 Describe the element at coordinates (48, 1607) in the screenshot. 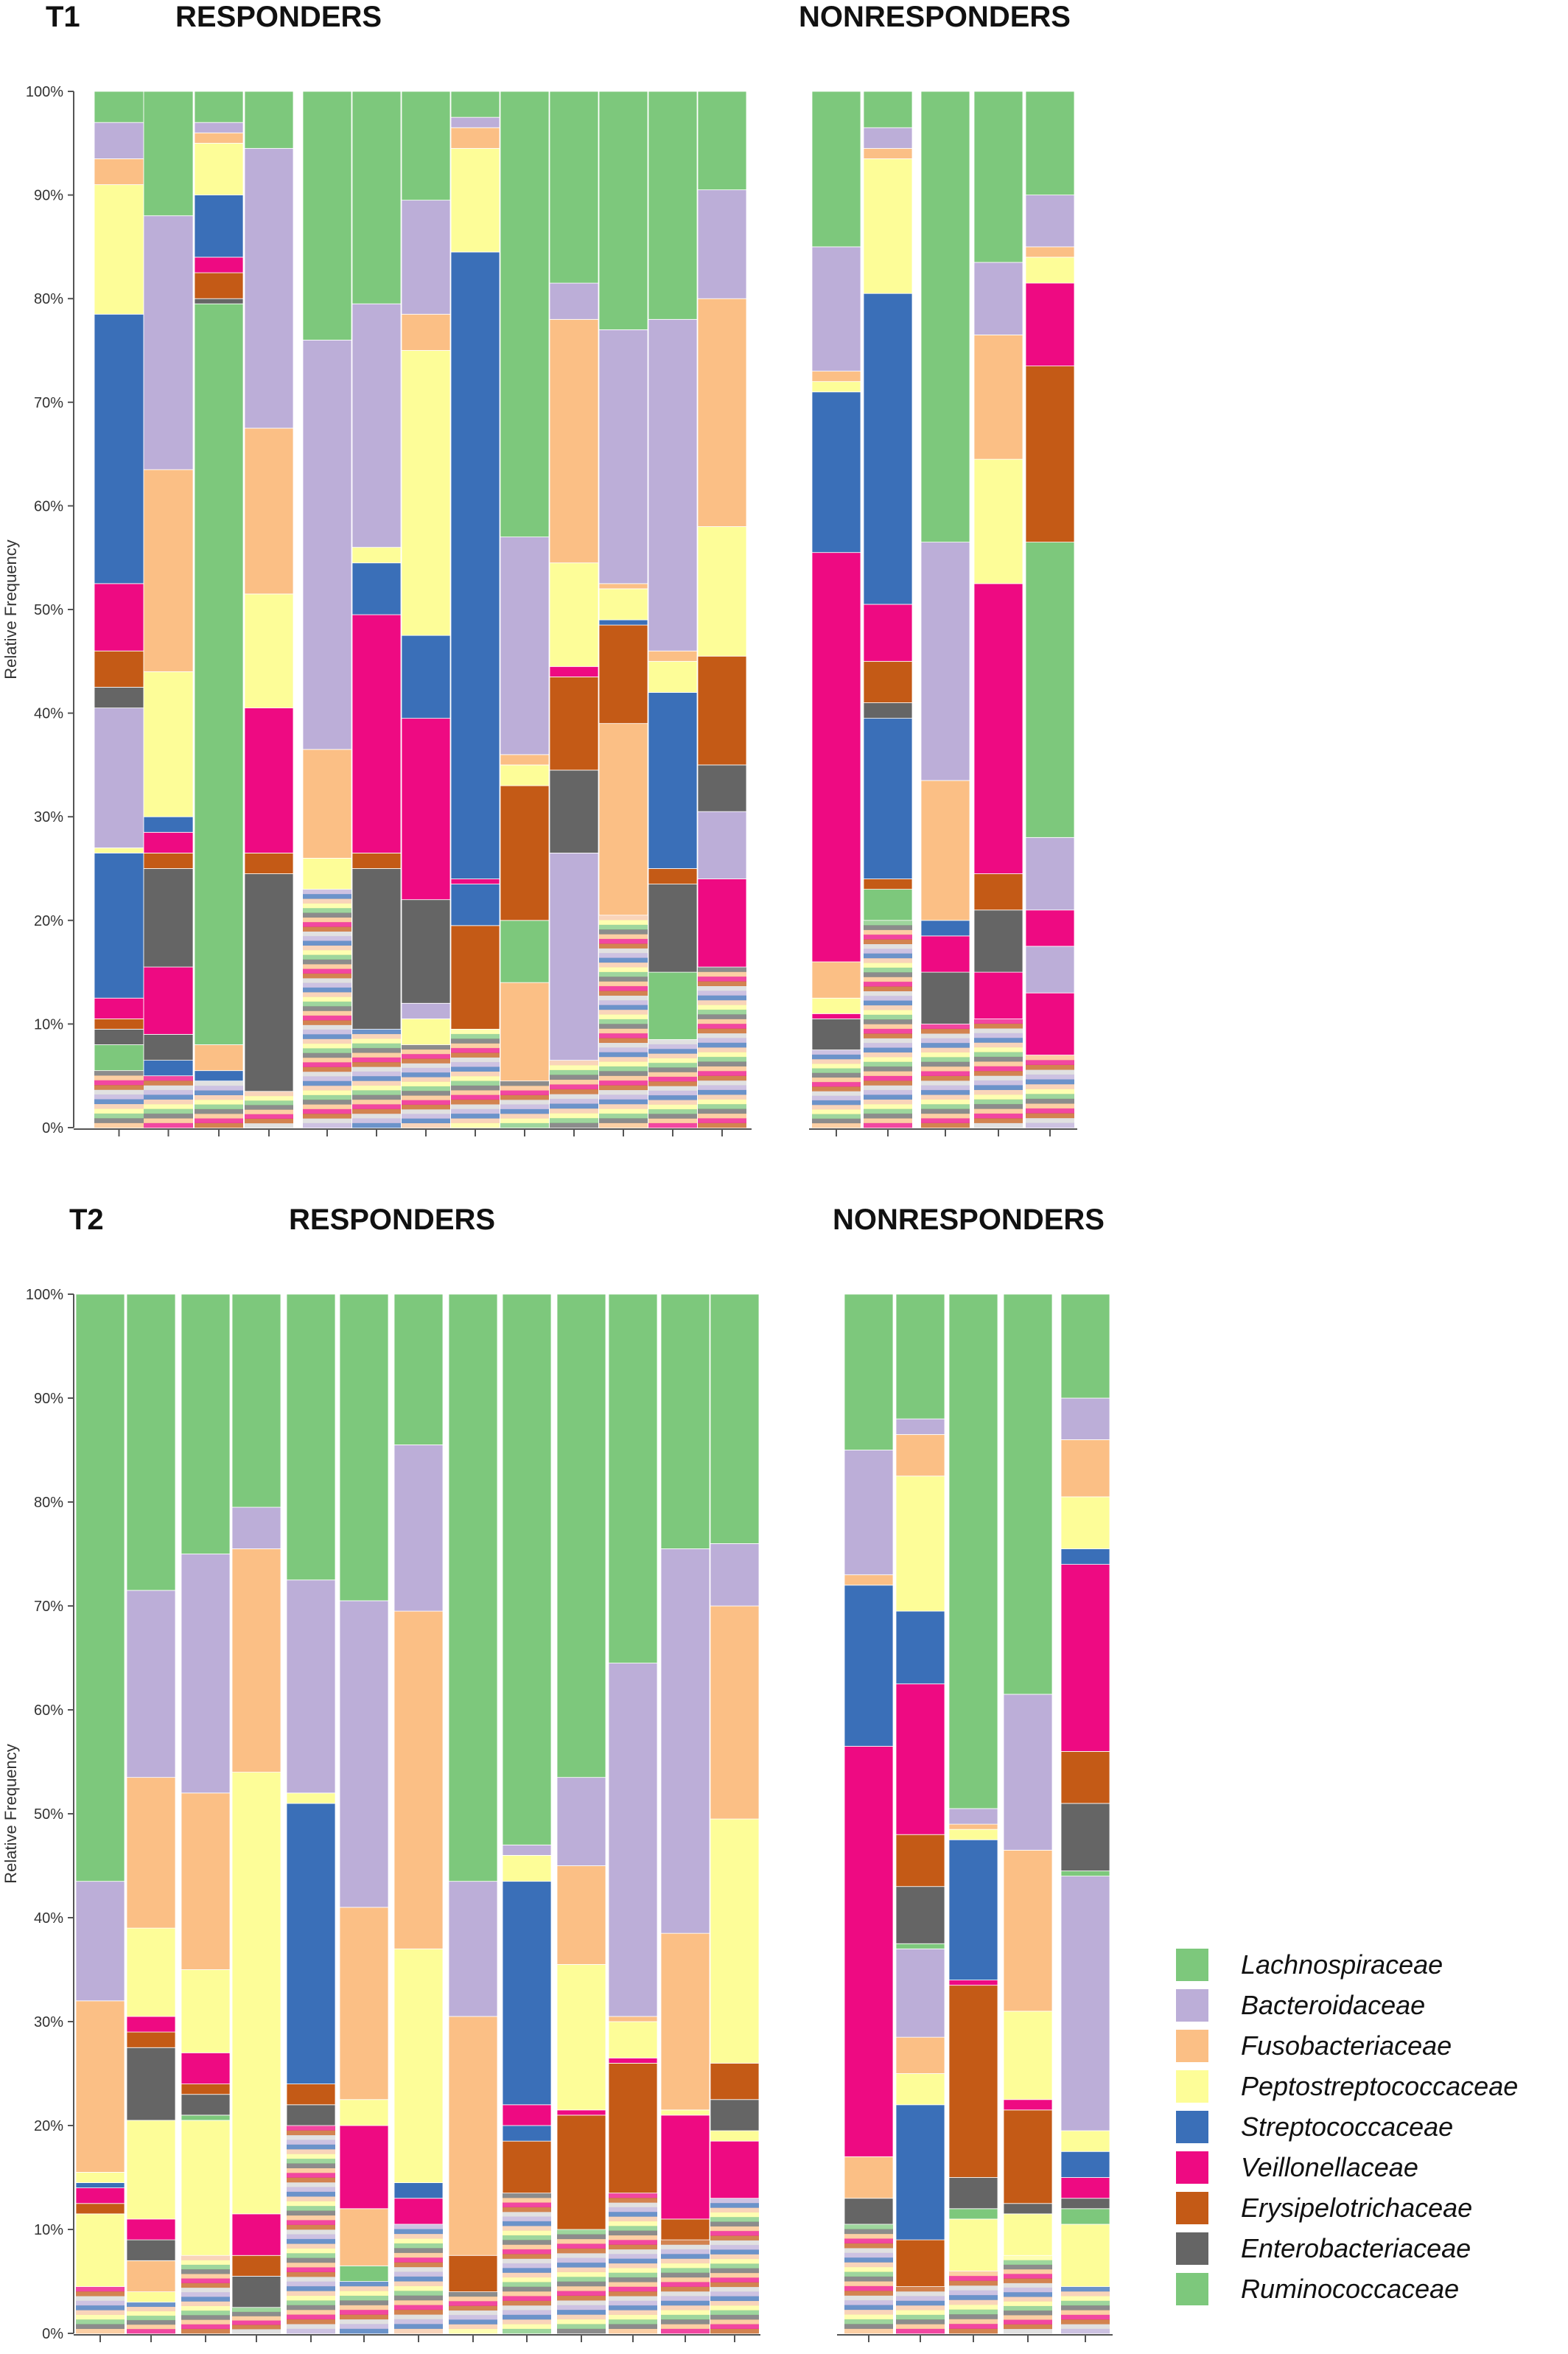

I see `y-tick-label: 70%` at that location.